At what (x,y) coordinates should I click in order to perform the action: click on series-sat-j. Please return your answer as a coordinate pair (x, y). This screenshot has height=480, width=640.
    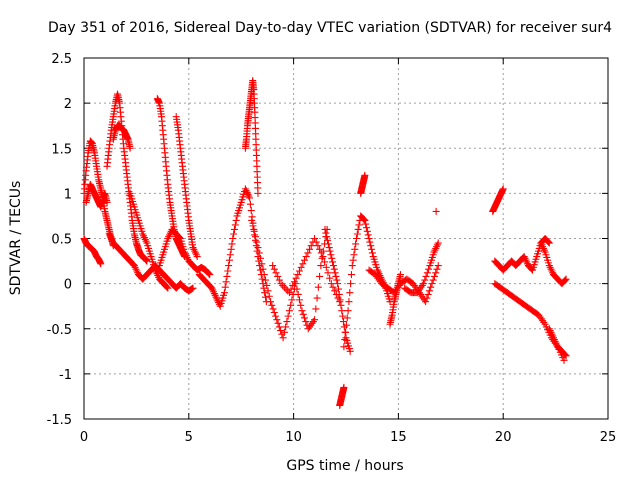
    Looking at the image, I should click on (184, 252).